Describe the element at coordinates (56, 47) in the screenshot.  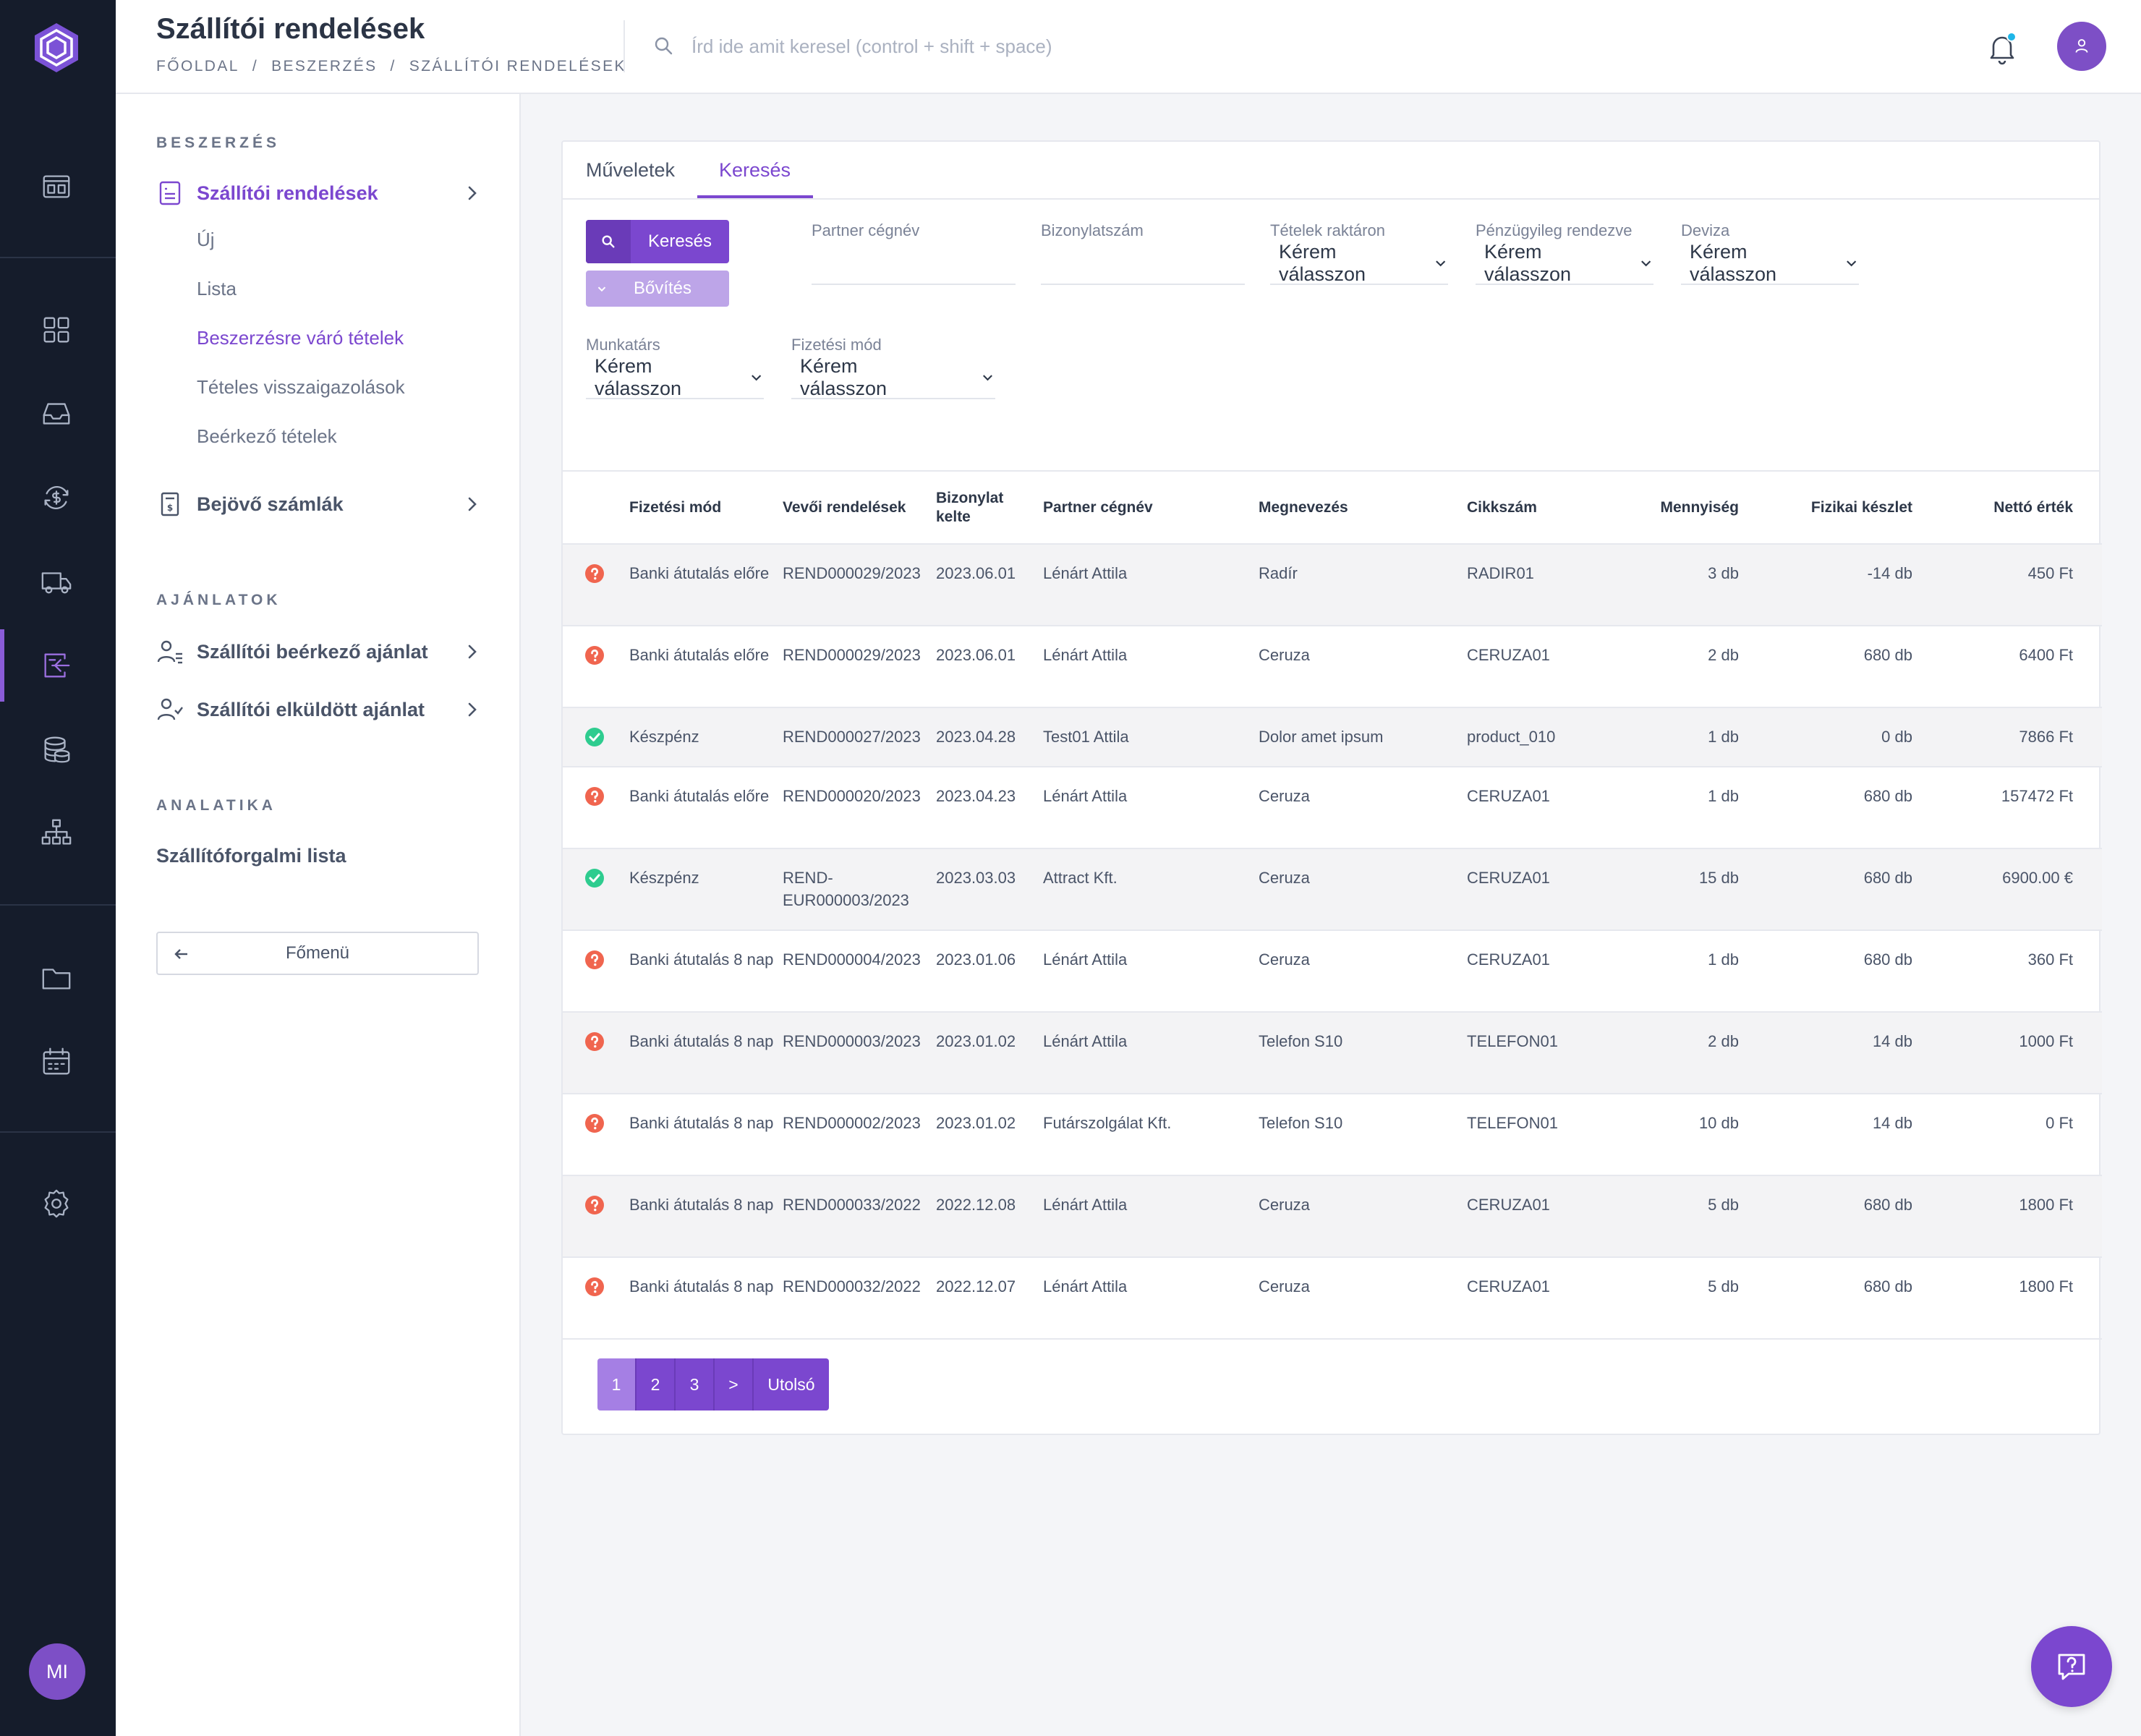
I see `app-logo-icon` at that location.